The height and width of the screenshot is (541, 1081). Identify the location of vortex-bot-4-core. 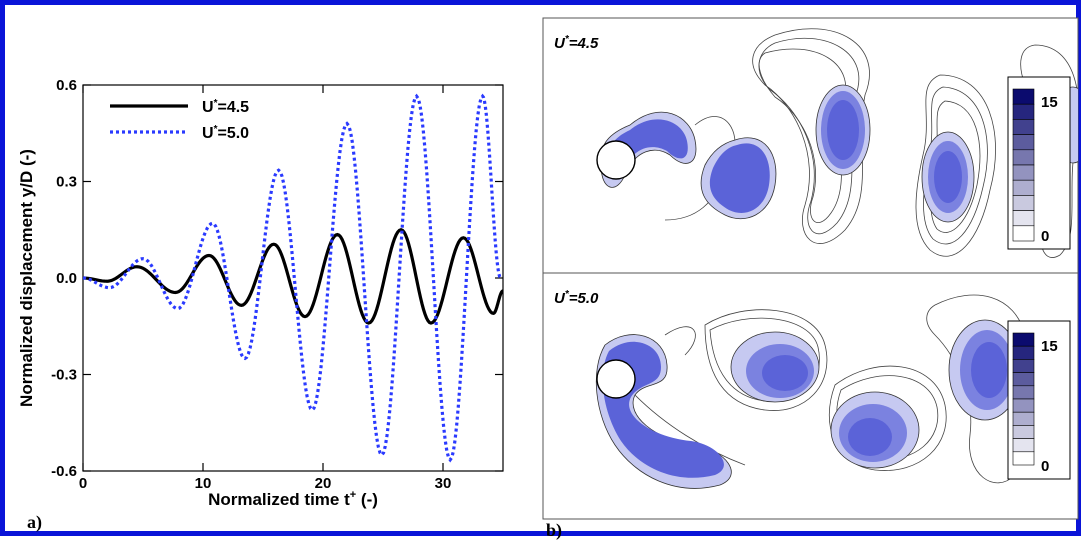
(989, 370).